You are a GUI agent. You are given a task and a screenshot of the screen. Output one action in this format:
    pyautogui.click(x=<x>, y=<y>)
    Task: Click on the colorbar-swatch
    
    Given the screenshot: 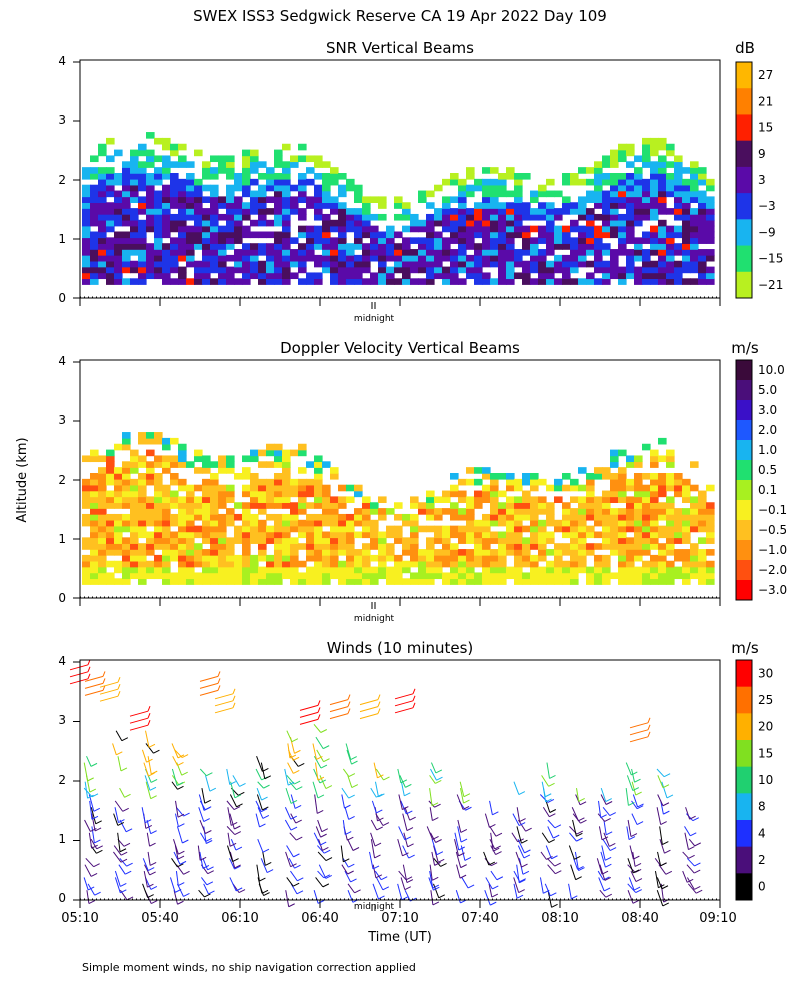 What is the action you would take?
    pyautogui.click(x=744, y=259)
    